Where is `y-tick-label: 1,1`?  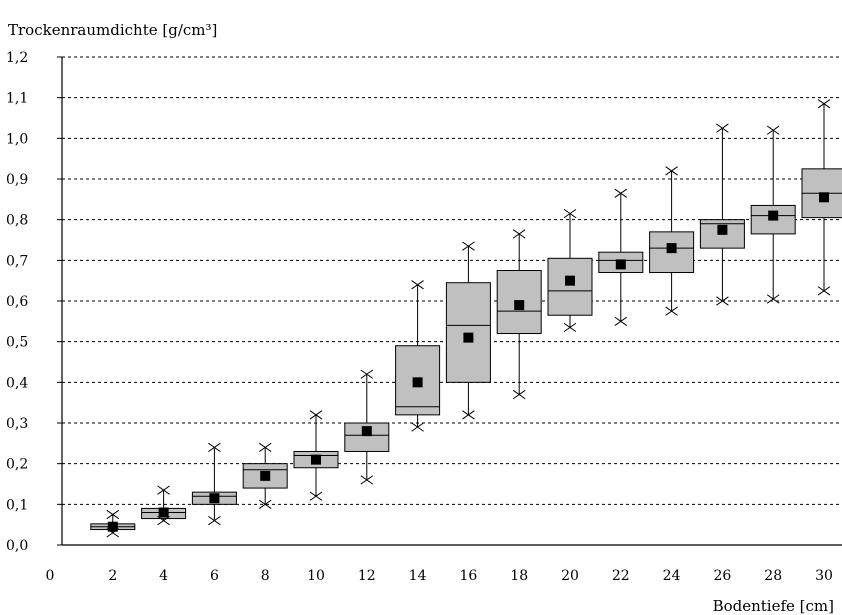
y-tick-label: 1,1 is located at coordinates (17, 99).